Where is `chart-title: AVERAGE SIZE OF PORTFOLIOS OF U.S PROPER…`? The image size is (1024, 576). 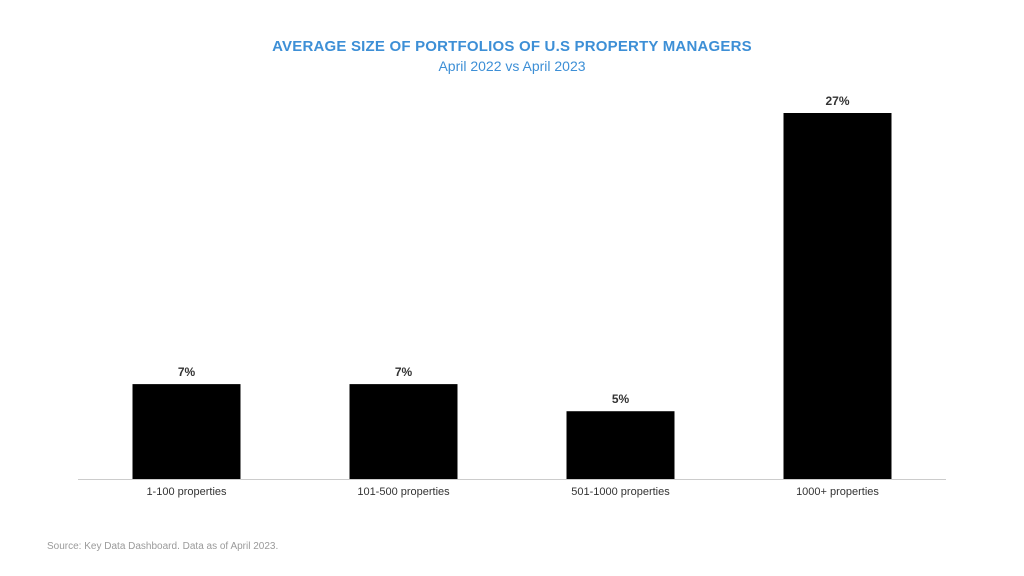
chart-title: AVERAGE SIZE OF PORTFOLIOS OF U.S PROPER… is located at coordinates (512, 46).